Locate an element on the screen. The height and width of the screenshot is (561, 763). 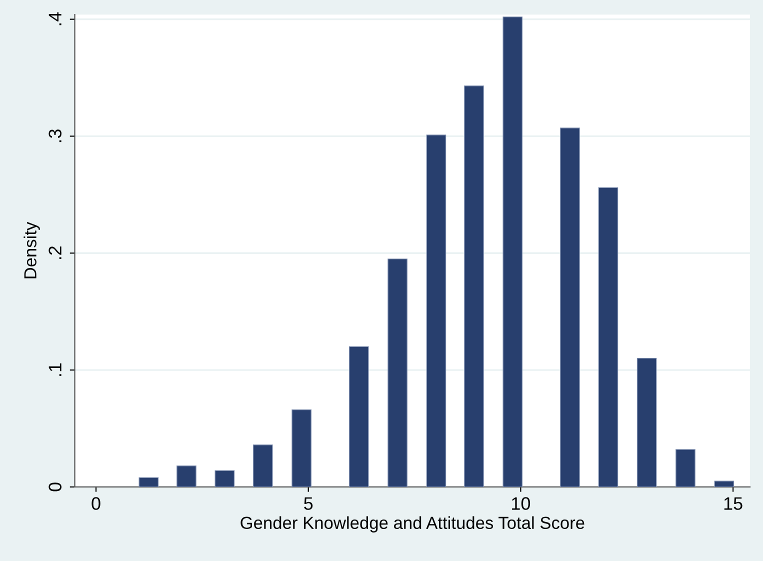
x-tick-label: 0 is located at coordinates (96, 503).